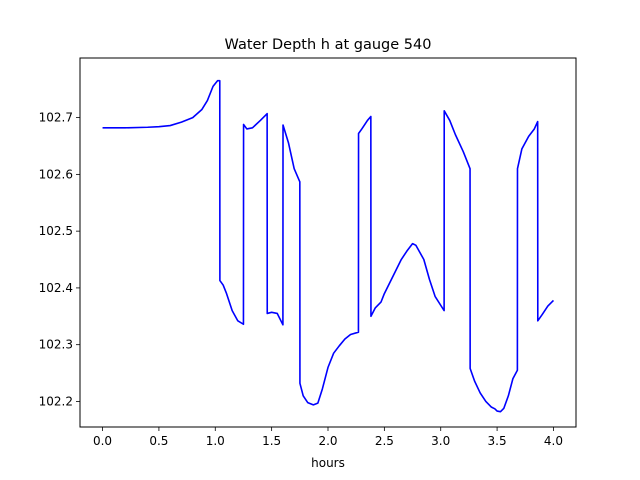 The width and height of the screenshot is (640, 480). Describe the element at coordinates (271, 441) in the screenshot. I see `x-tick-label: 1.5` at that location.